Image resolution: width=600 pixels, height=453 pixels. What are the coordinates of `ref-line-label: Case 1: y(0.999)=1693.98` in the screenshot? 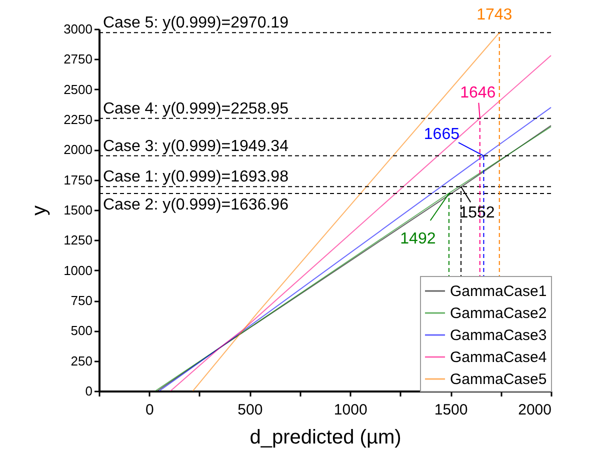 It's located at (196, 177).